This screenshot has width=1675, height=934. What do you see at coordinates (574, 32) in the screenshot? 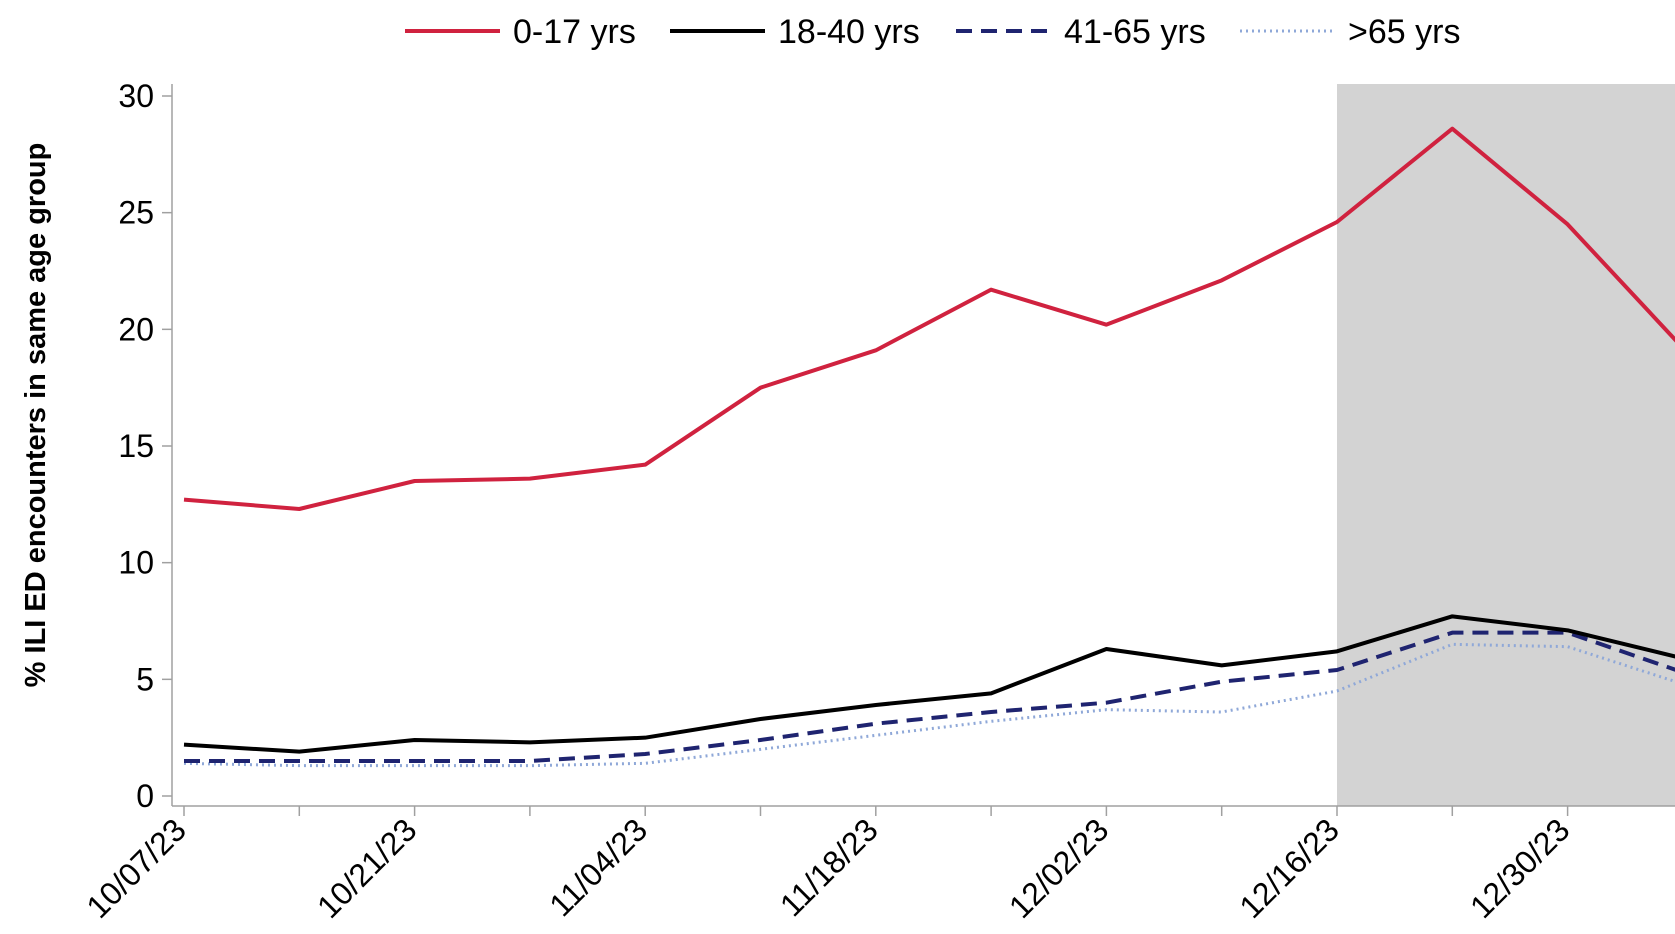
I see `legend-label-0: 0-17 yrs` at bounding box center [574, 32].